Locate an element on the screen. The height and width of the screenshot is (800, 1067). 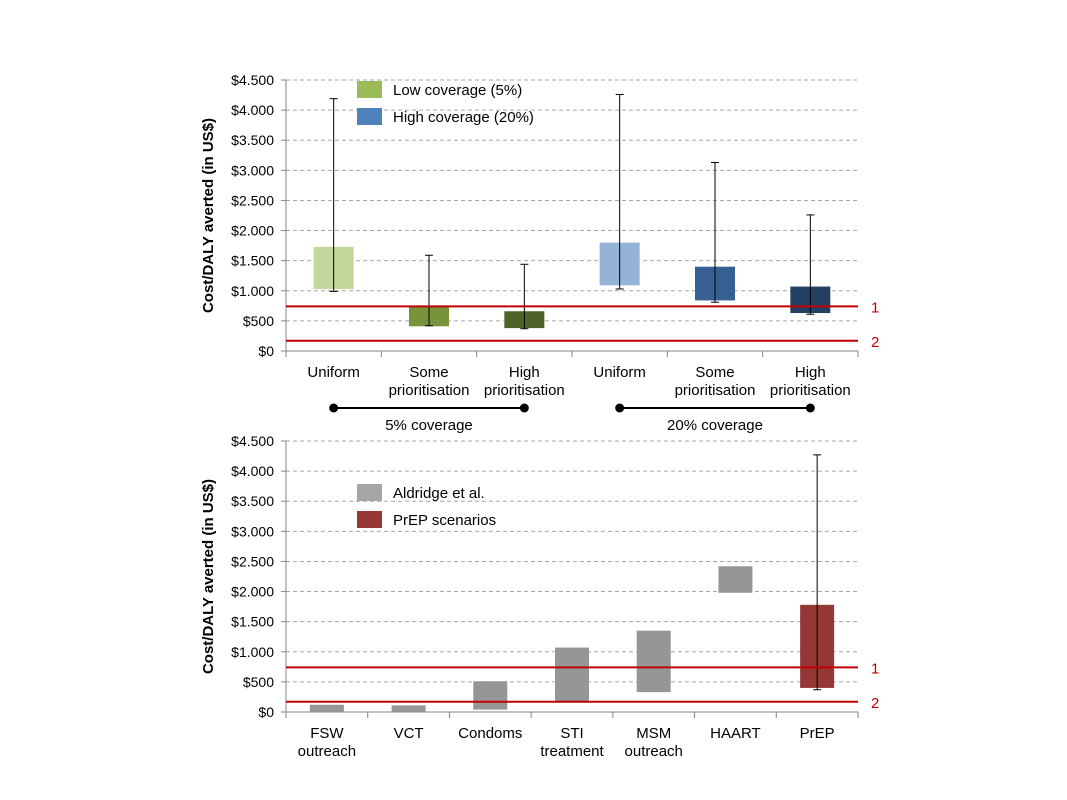
group-label: 20% coverage is located at coordinates (715, 425).